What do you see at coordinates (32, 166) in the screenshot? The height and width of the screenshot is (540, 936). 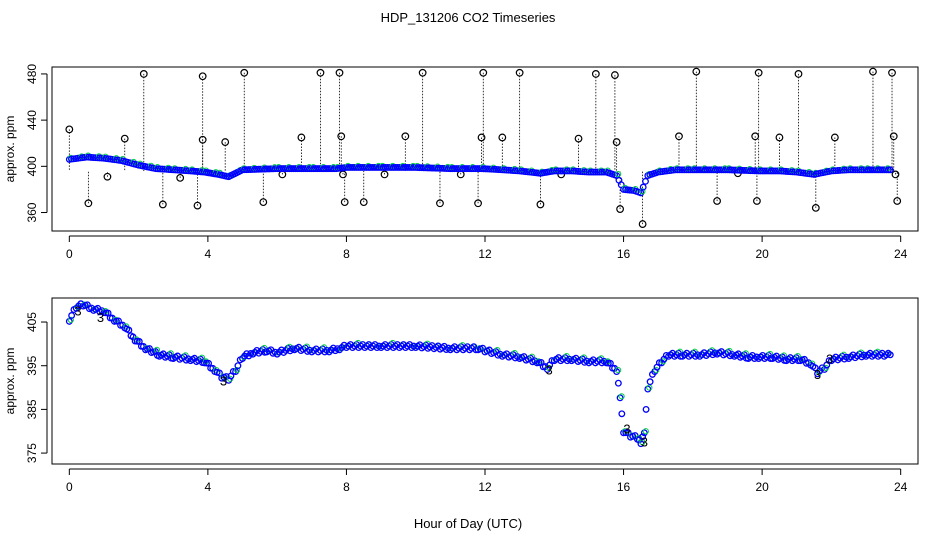 I see `top-y-tick-label: 400` at bounding box center [32, 166].